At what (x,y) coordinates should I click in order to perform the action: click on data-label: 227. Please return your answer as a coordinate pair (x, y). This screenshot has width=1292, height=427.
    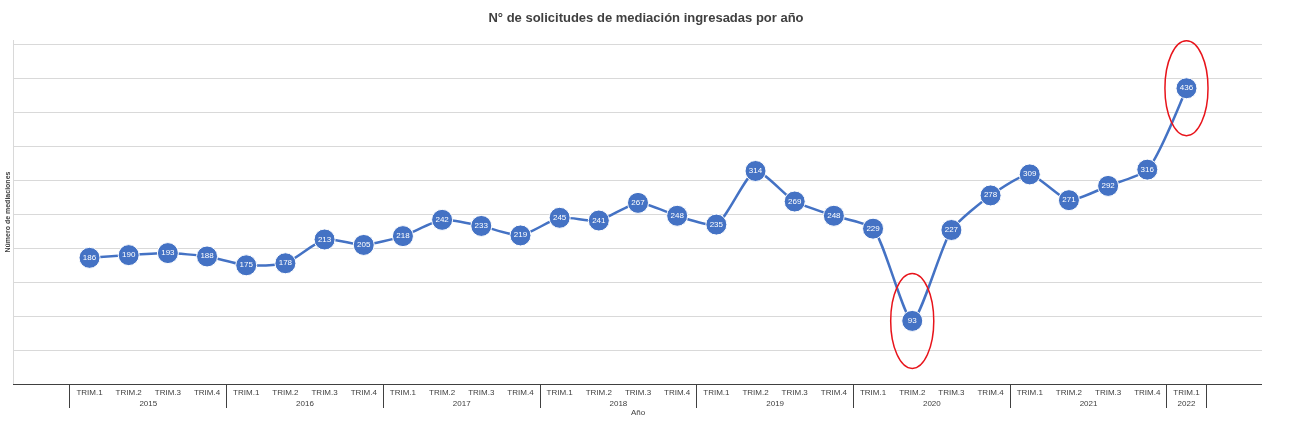
    Looking at the image, I should click on (951, 230).